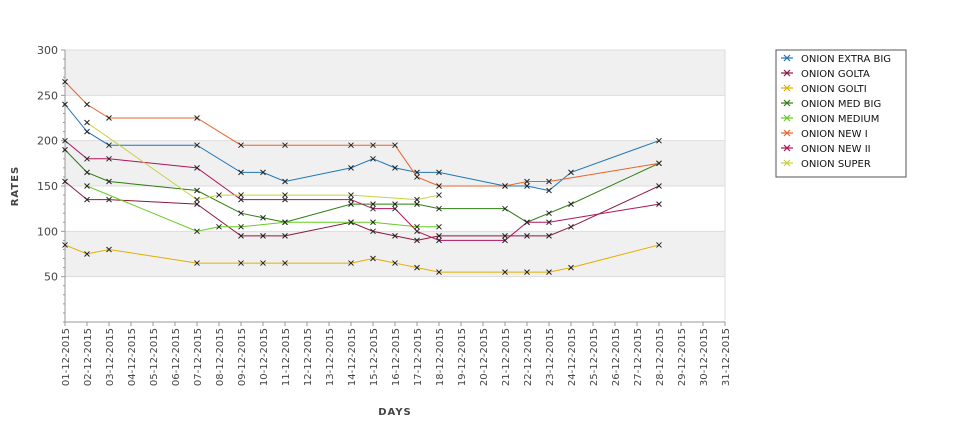 The width and height of the screenshot is (975, 429). Describe the element at coordinates (550, 357) in the screenshot. I see `x-tick-label: 23-12-2015` at that location.